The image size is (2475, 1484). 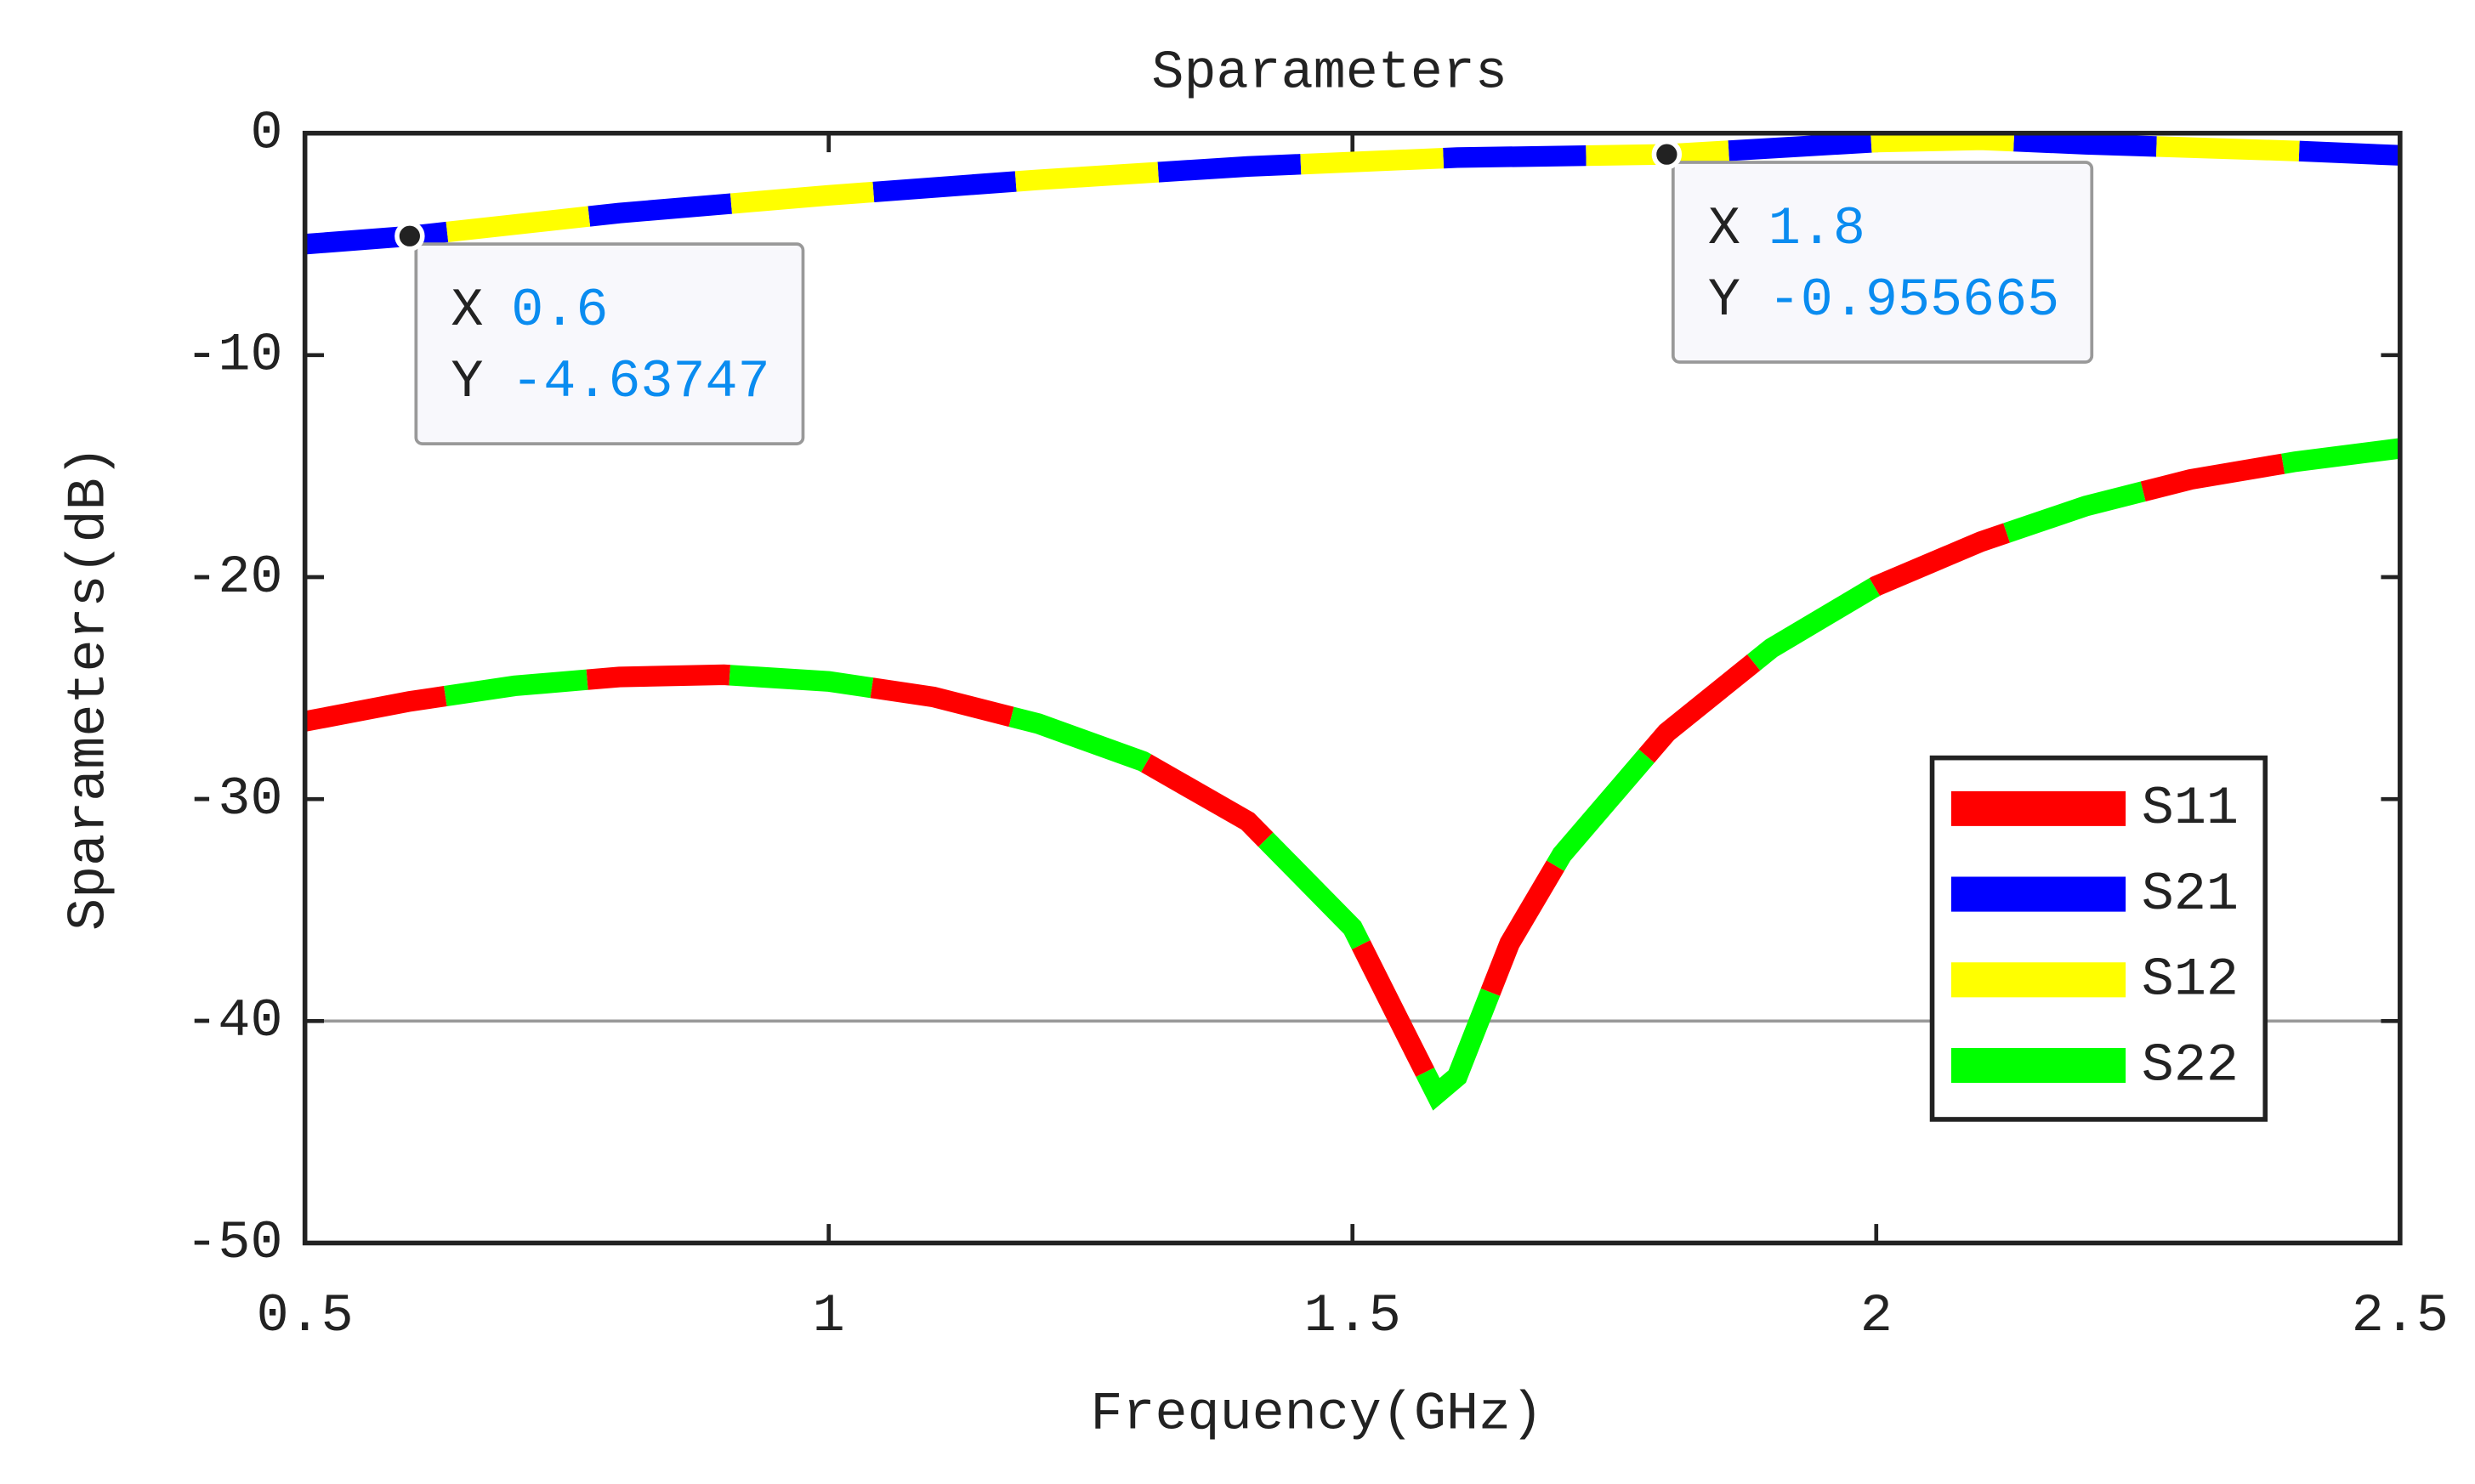 I want to click on datatip-x-value: 0.6, so click(x=559, y=311).